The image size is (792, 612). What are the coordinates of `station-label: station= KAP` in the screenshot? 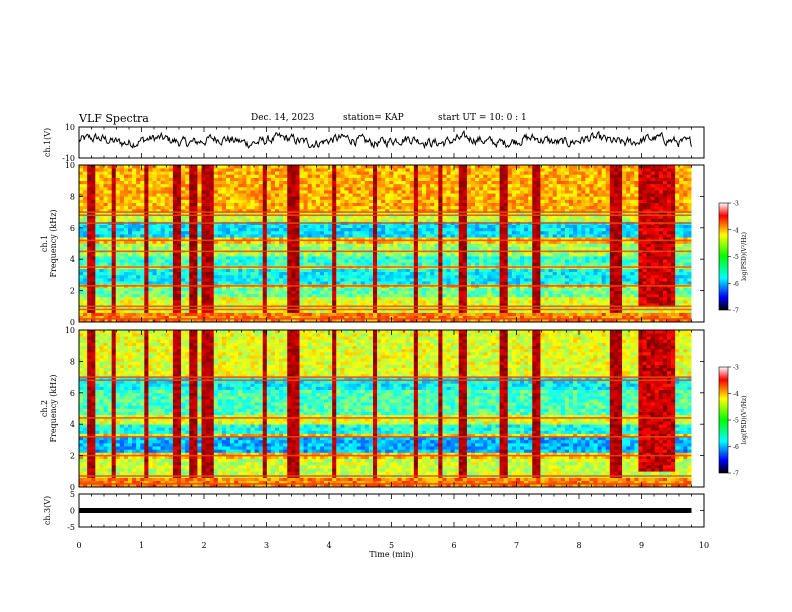 It's located at (373, 118).